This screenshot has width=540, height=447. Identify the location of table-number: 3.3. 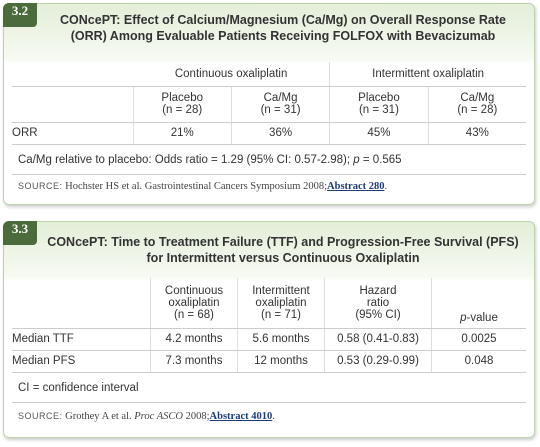
(20, 233).